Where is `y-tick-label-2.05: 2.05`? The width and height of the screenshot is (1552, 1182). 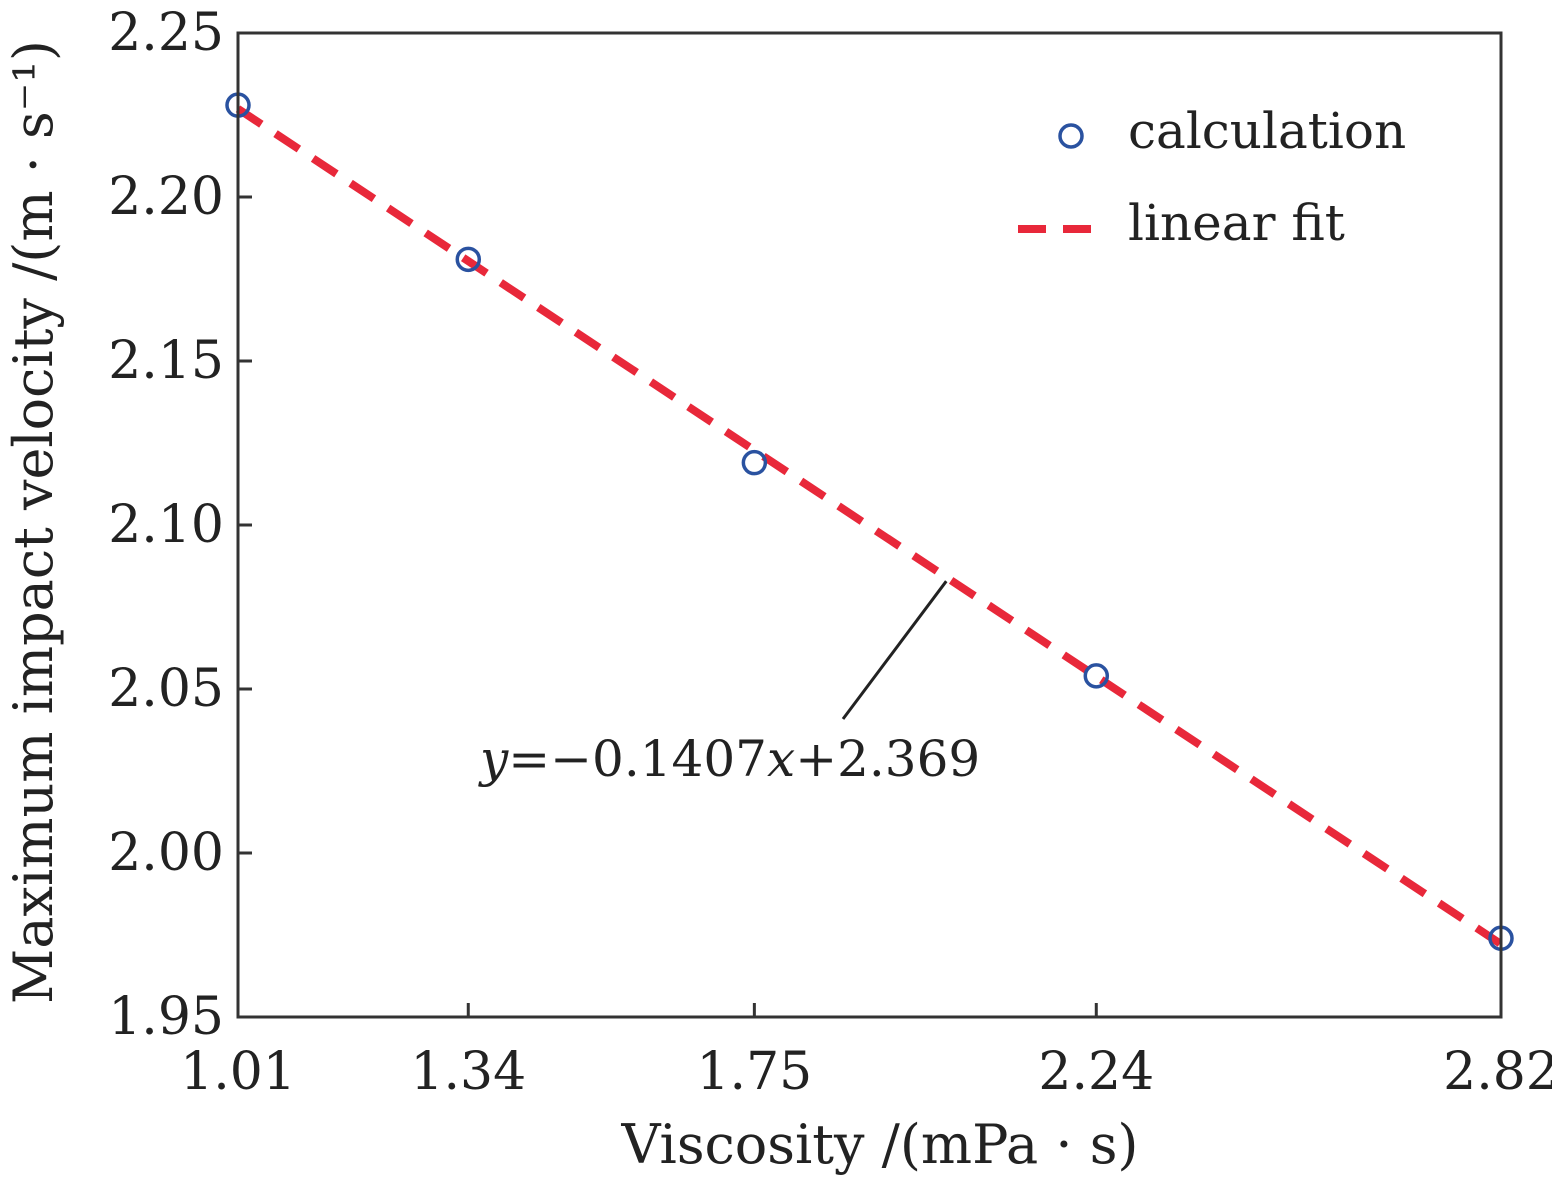
y-tick-label-2.05: 2.05 is located at coordinates (166, 689).